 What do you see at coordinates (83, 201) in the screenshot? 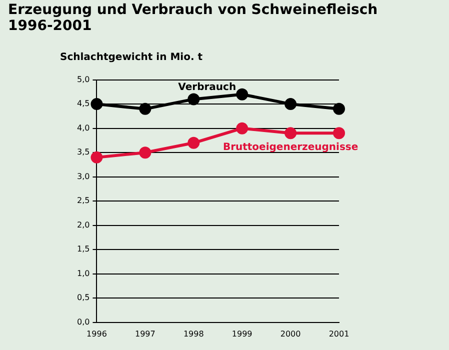
I see `y-tick-label: 2,5` at bounding box center [83, 201].